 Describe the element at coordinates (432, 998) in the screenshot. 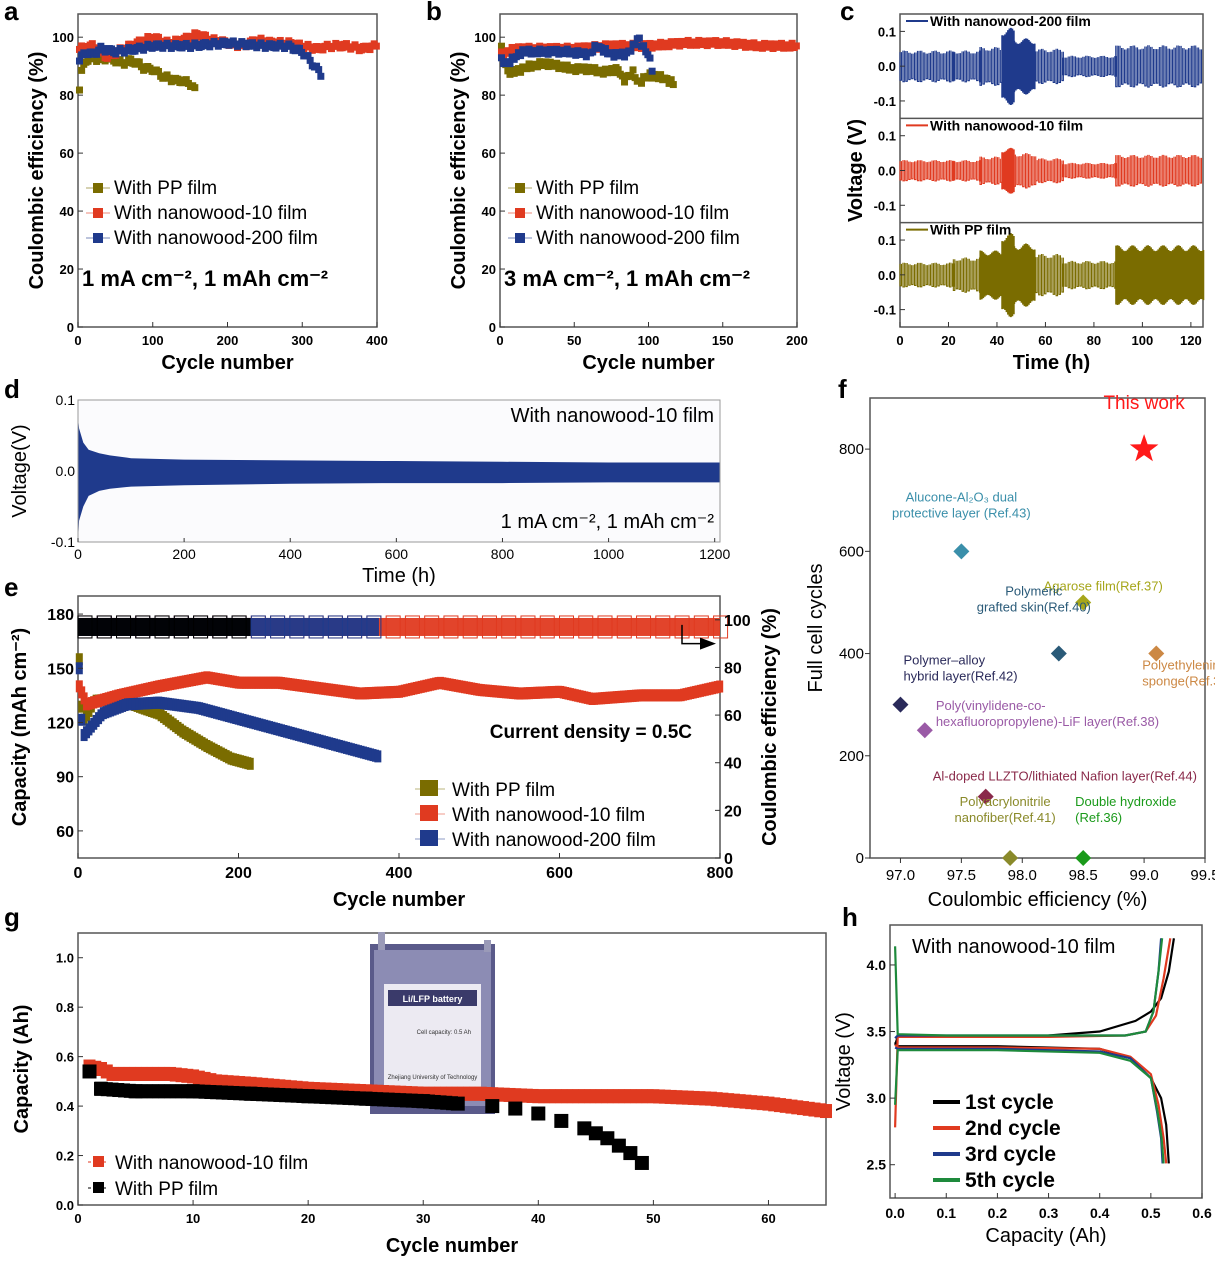

I see `battery-label-banner` at that location.